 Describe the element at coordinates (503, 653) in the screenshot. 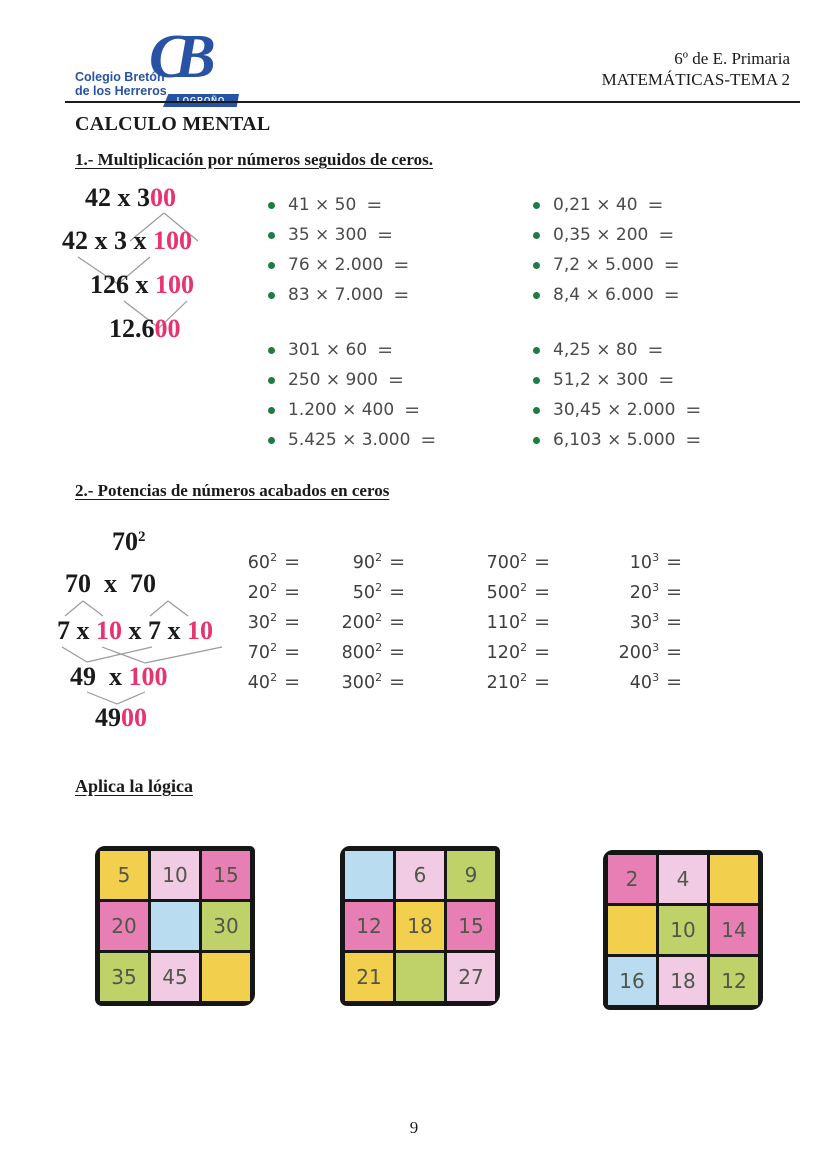

I see `power-base: 120` at that location.